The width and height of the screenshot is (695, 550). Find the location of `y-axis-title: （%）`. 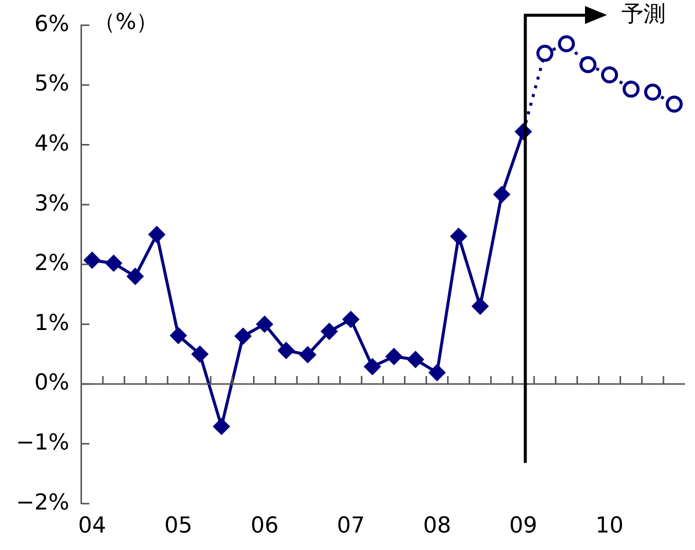

y-axis-title: （%） is located at coordinates (125, 22).